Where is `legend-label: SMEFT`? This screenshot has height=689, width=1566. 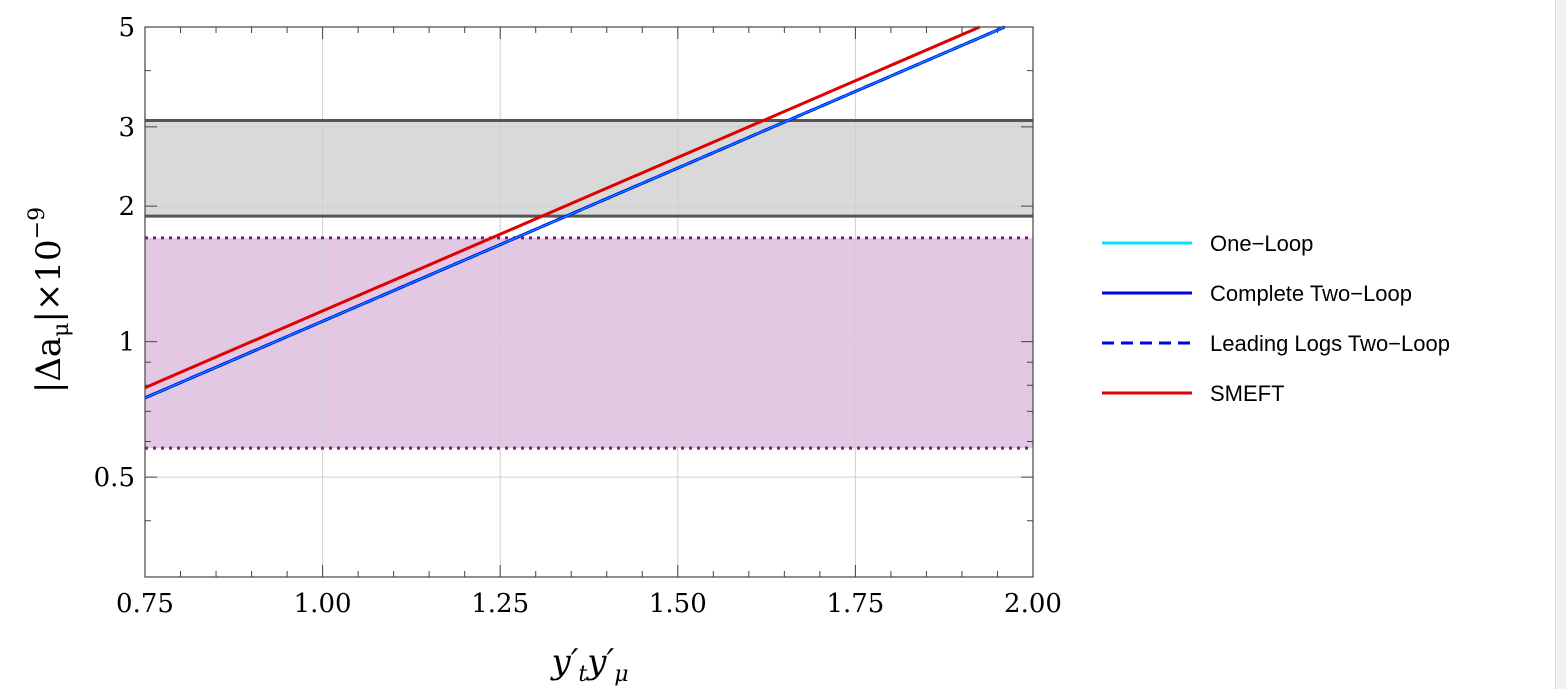
legend-label: SMEFT is located at coordinates (1247, 393).